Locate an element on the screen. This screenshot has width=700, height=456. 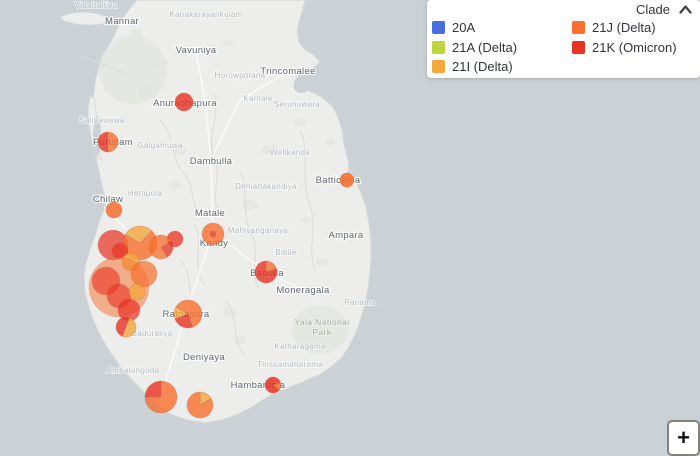
legend-swatch-21i is located at coordinates (438, 67).